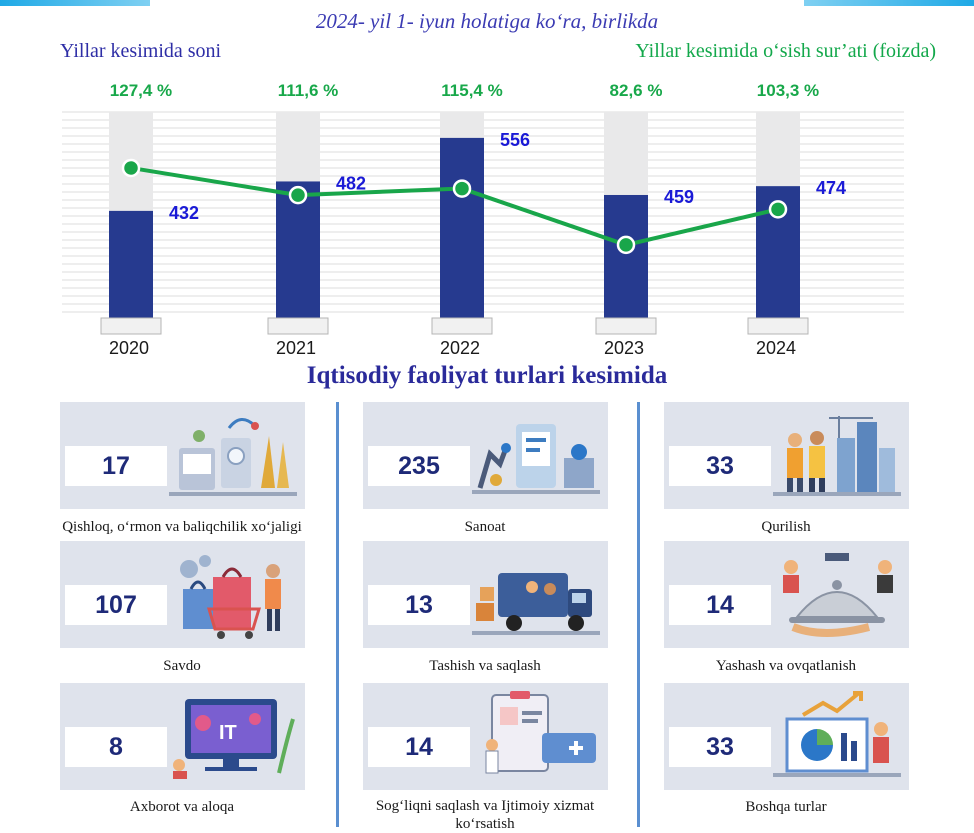 This screenshot has height=833, width=974. I want to click on sector-label: Sanoat, so click(485, 527).